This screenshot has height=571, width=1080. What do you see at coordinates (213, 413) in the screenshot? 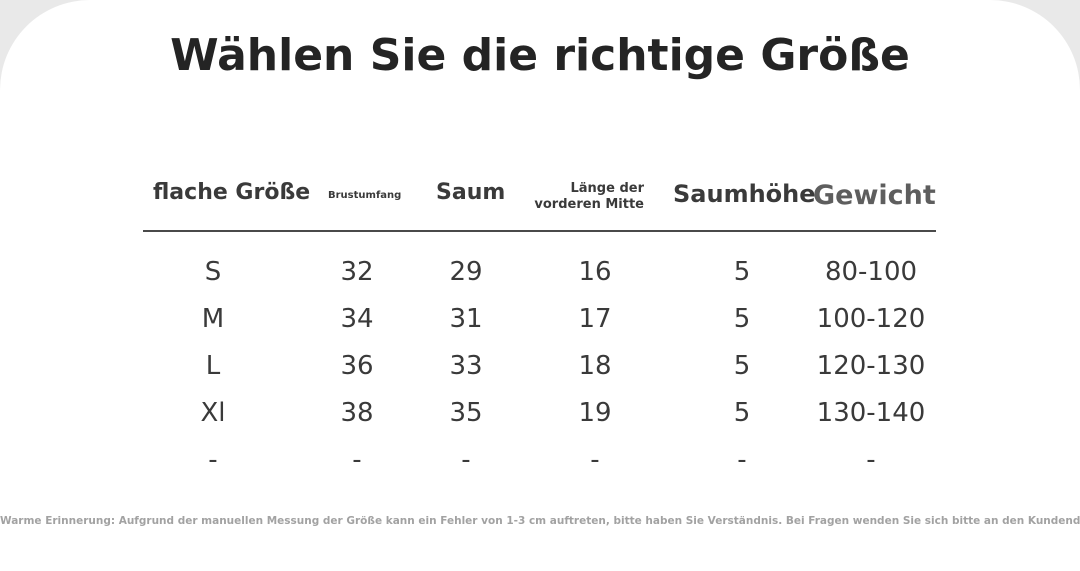
I see `cell-size: Xl` at bounding box center [213, 413].